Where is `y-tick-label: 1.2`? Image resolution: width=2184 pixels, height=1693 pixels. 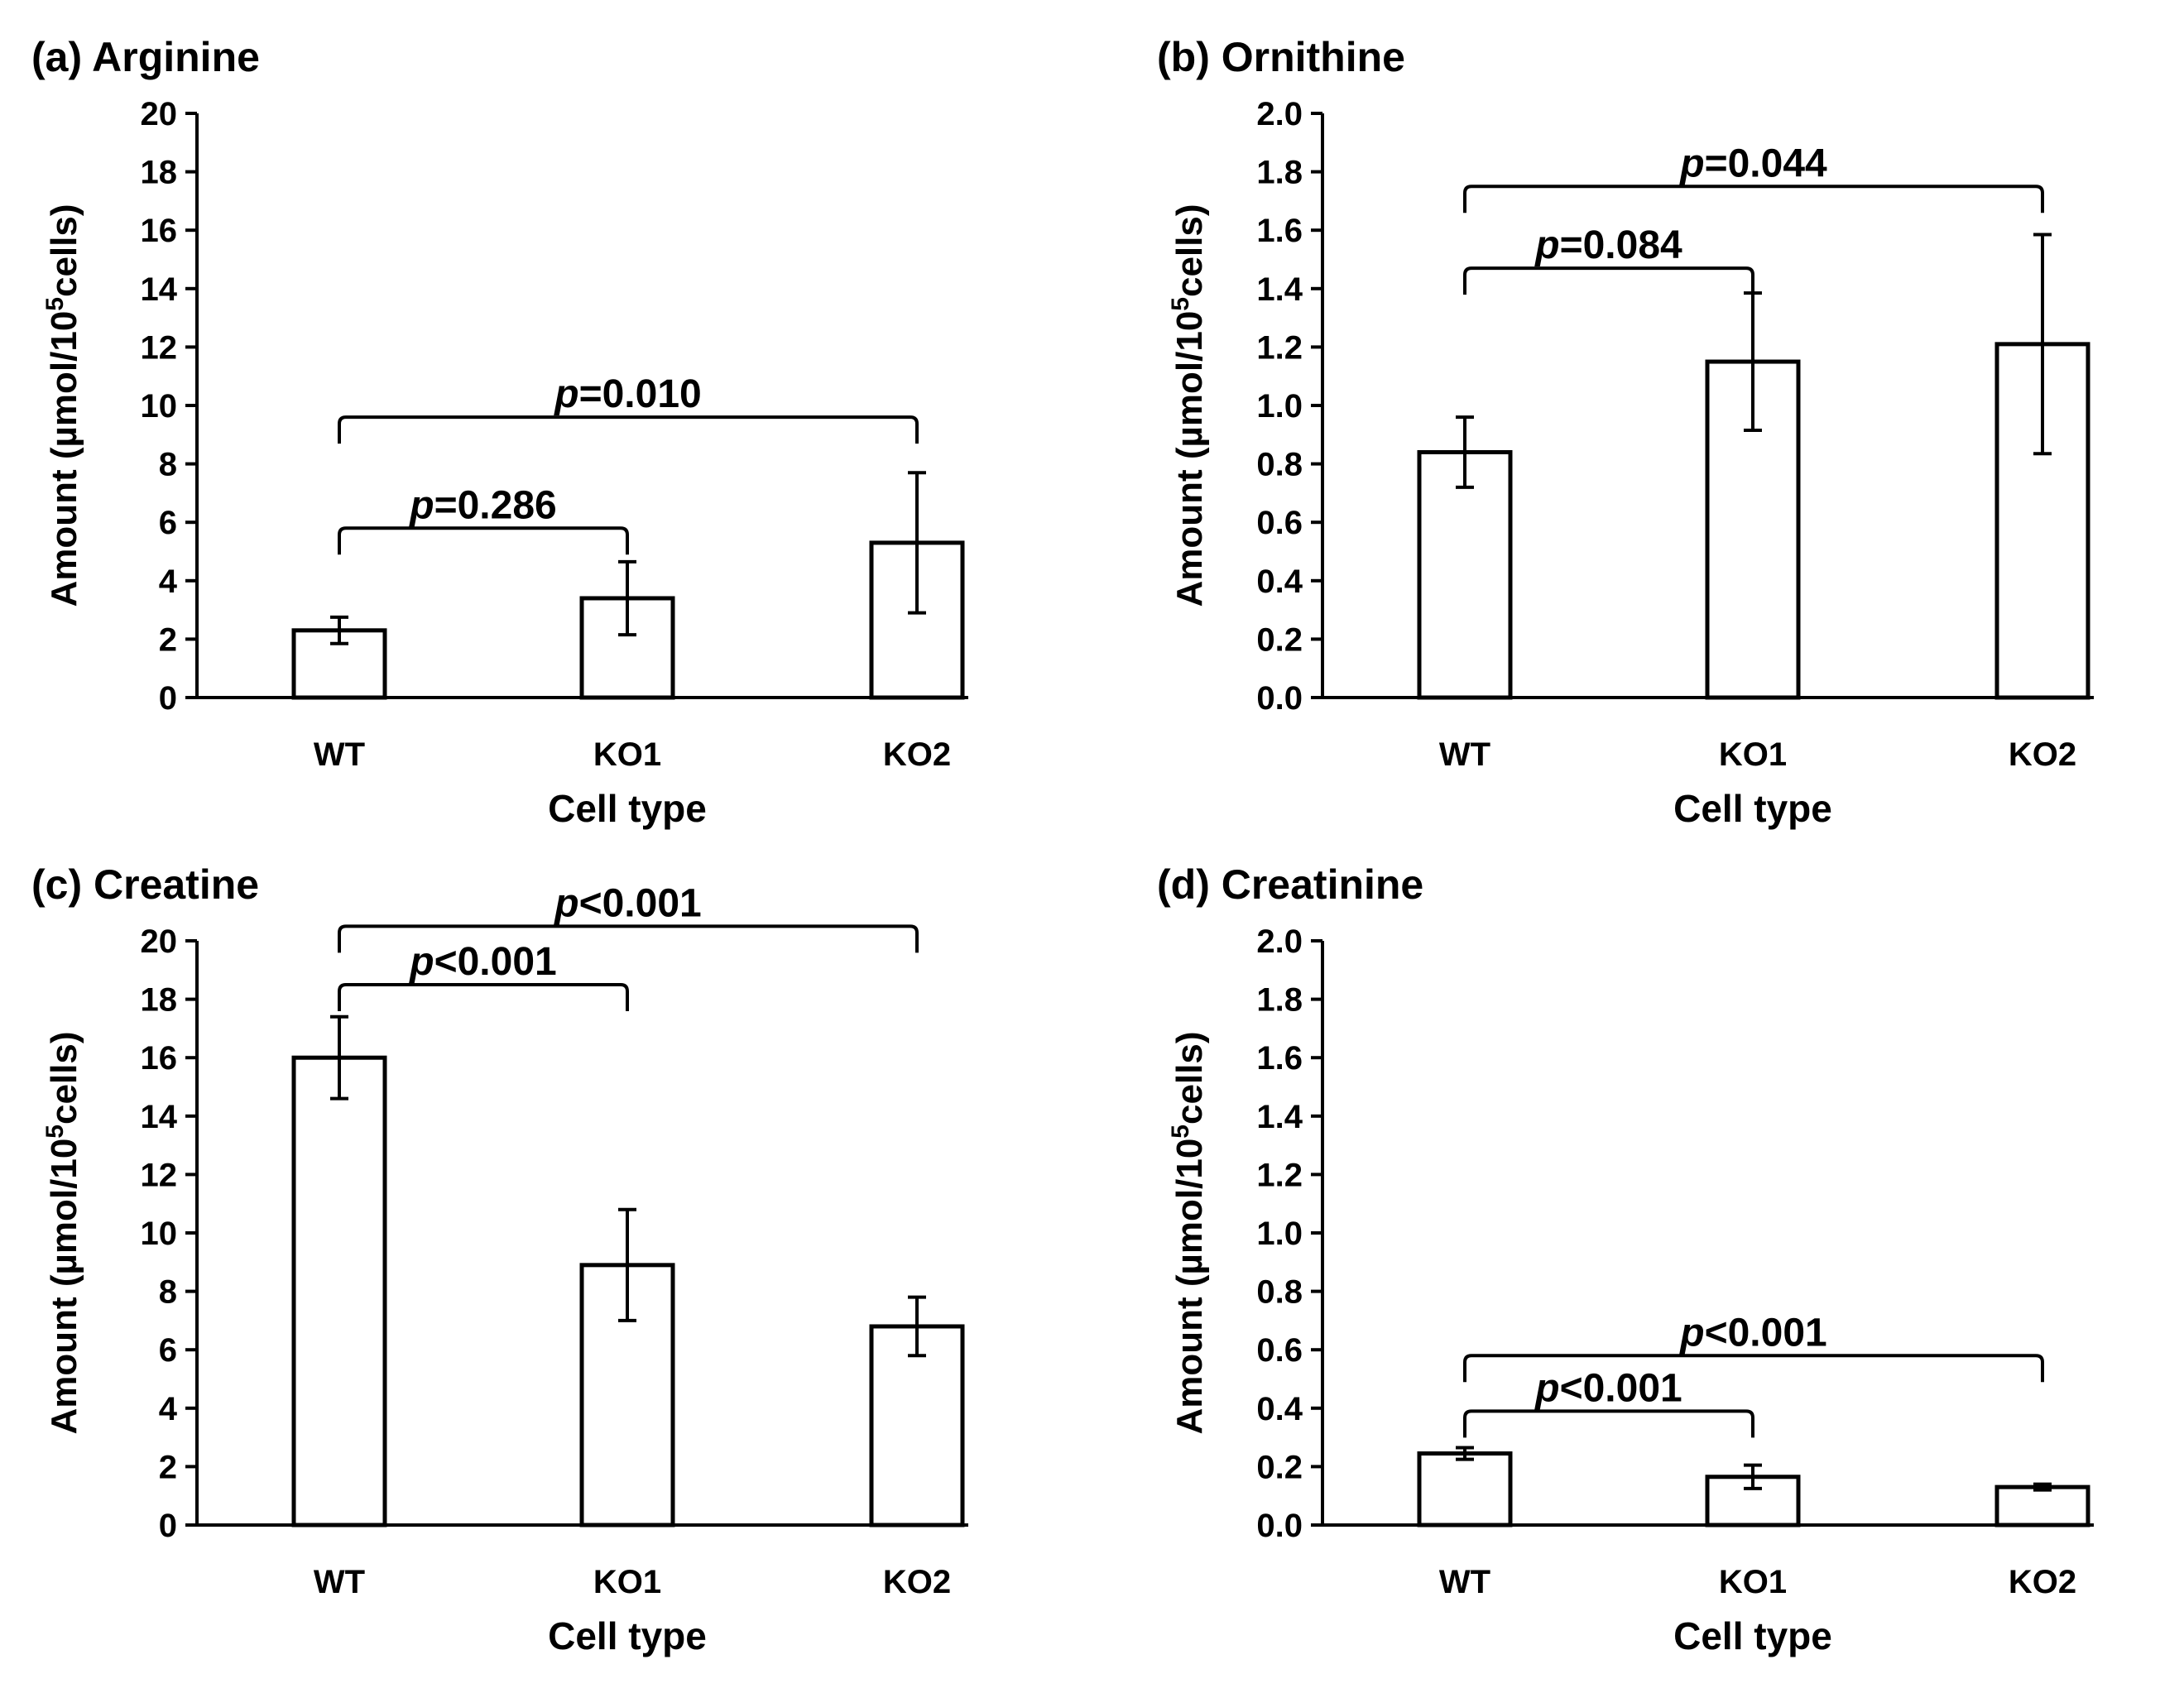
y-tick-label: 1.2 is located at coordinates (1279, 1175).